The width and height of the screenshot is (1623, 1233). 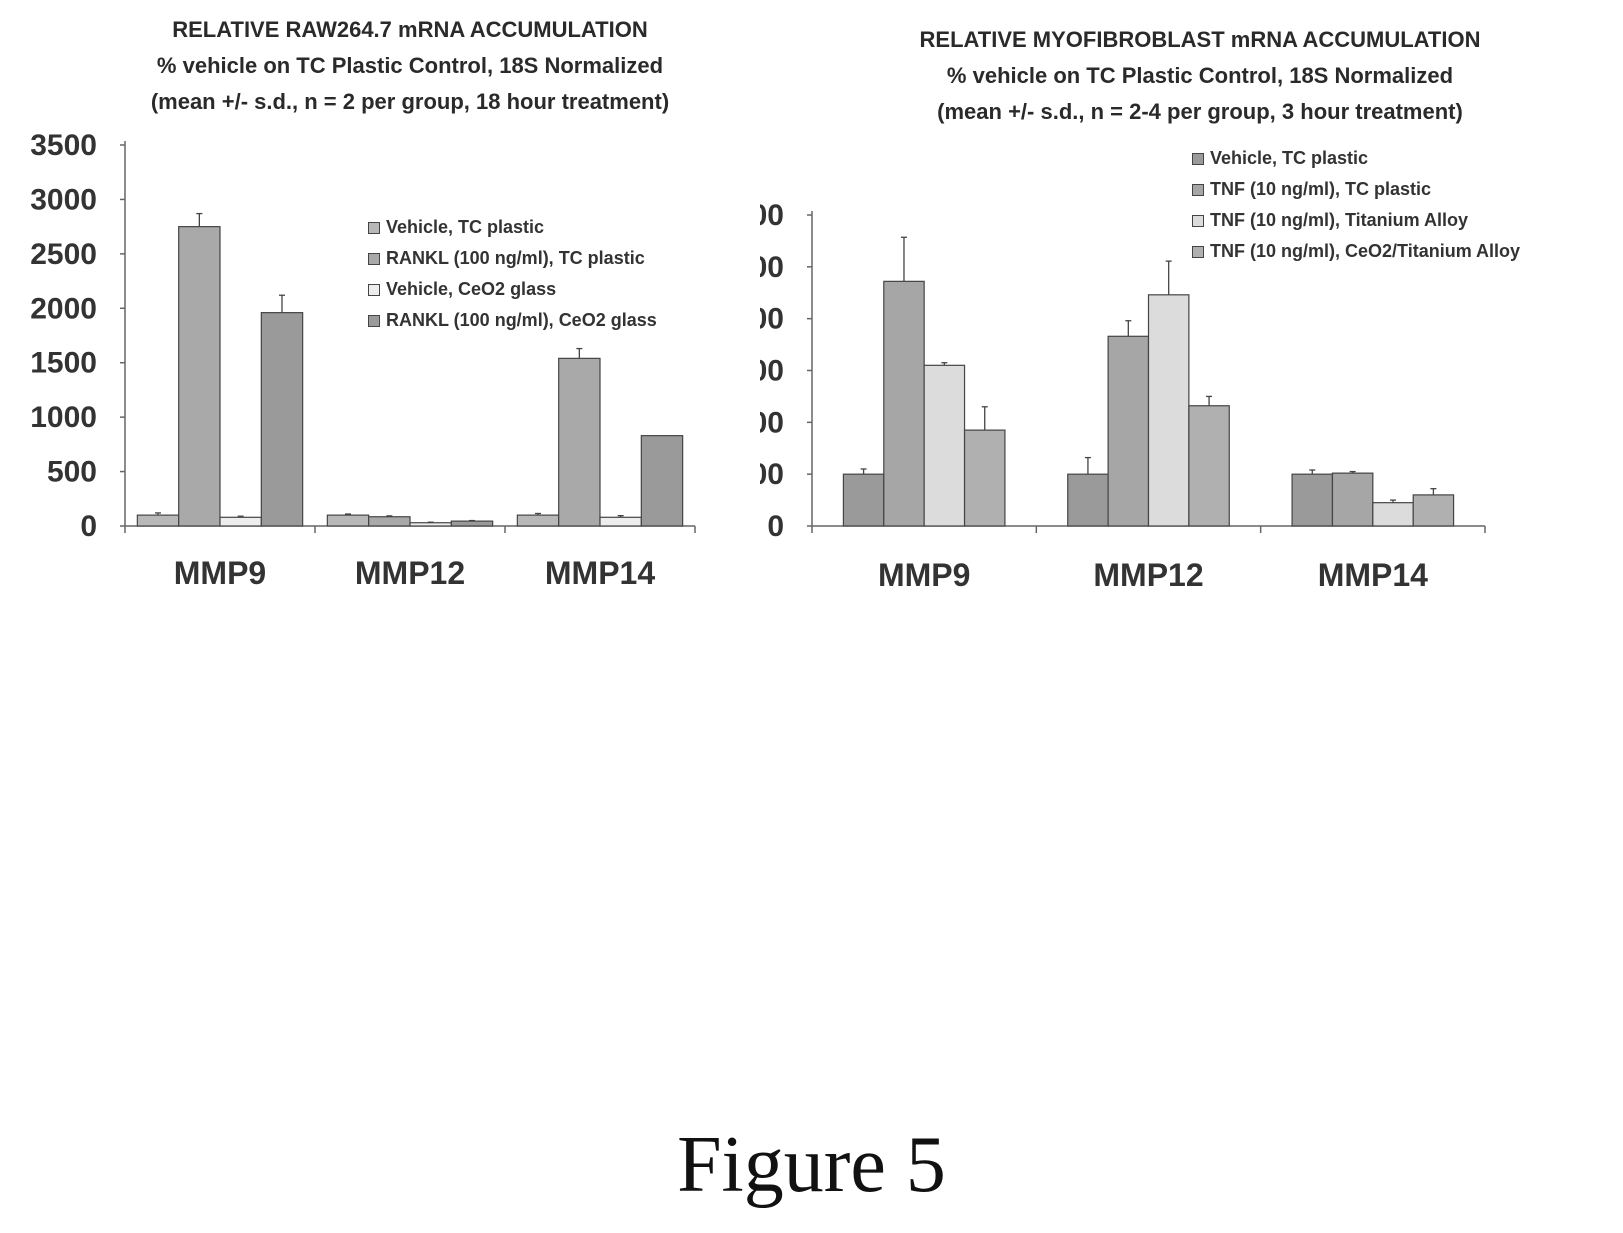 What do you see at coordinates (772, 474) in the screenshot?
I see `y-tick-label: 100` at bounding box center [772, 474].